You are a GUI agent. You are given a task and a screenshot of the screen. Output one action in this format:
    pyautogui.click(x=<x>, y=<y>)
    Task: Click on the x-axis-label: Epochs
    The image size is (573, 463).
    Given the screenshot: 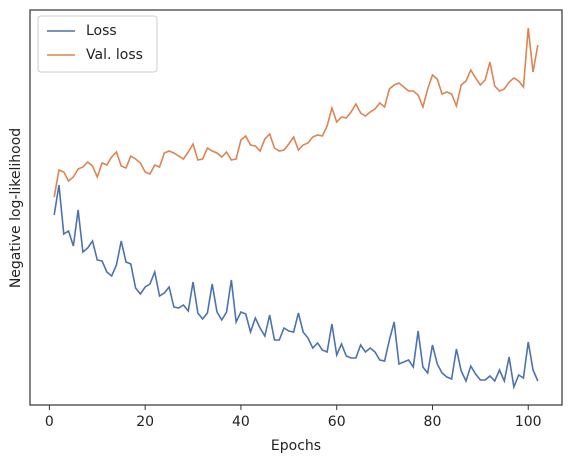 What is the action you would take?
    pyautogui.click(x=296, y=446)
    